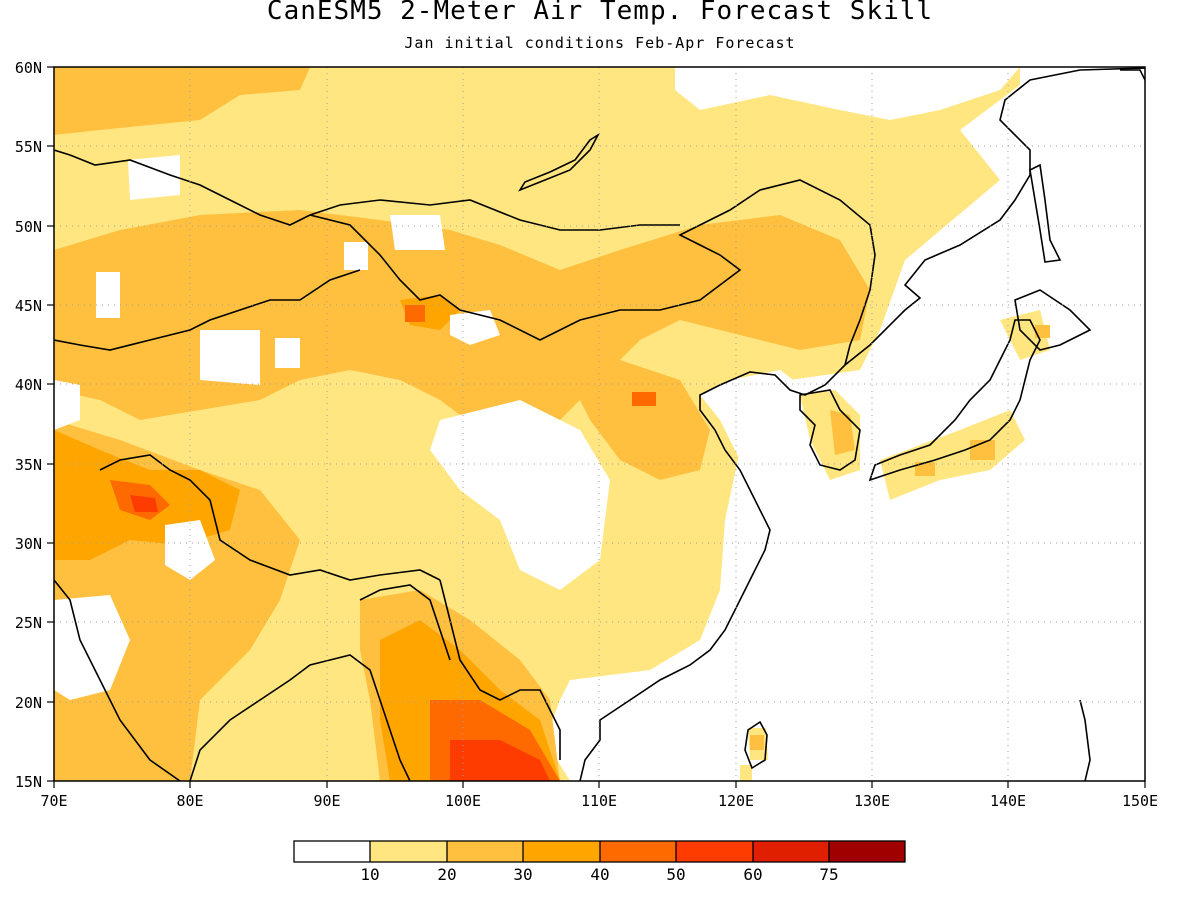  What do you see at coordinates (28, 306) in the screenshot?
I see `lat-tick-label: 45N` at bounding box center [28, 306].